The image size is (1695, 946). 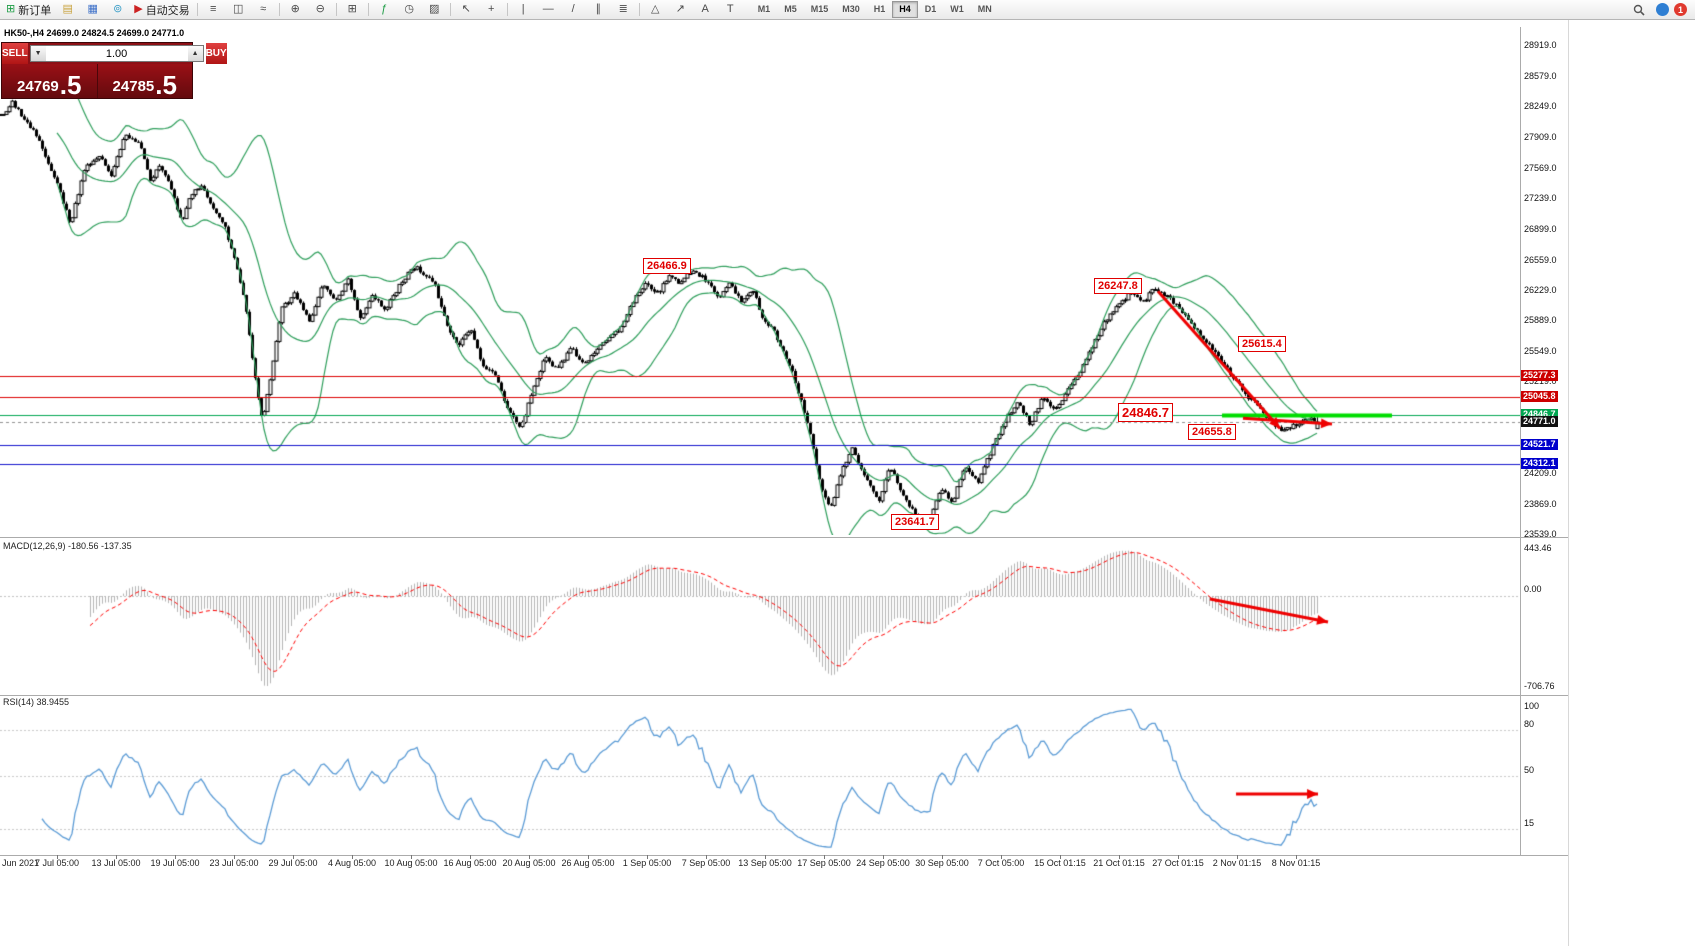 I want to click on timeframe-d1-button: D1, so click(x=930, y=9).